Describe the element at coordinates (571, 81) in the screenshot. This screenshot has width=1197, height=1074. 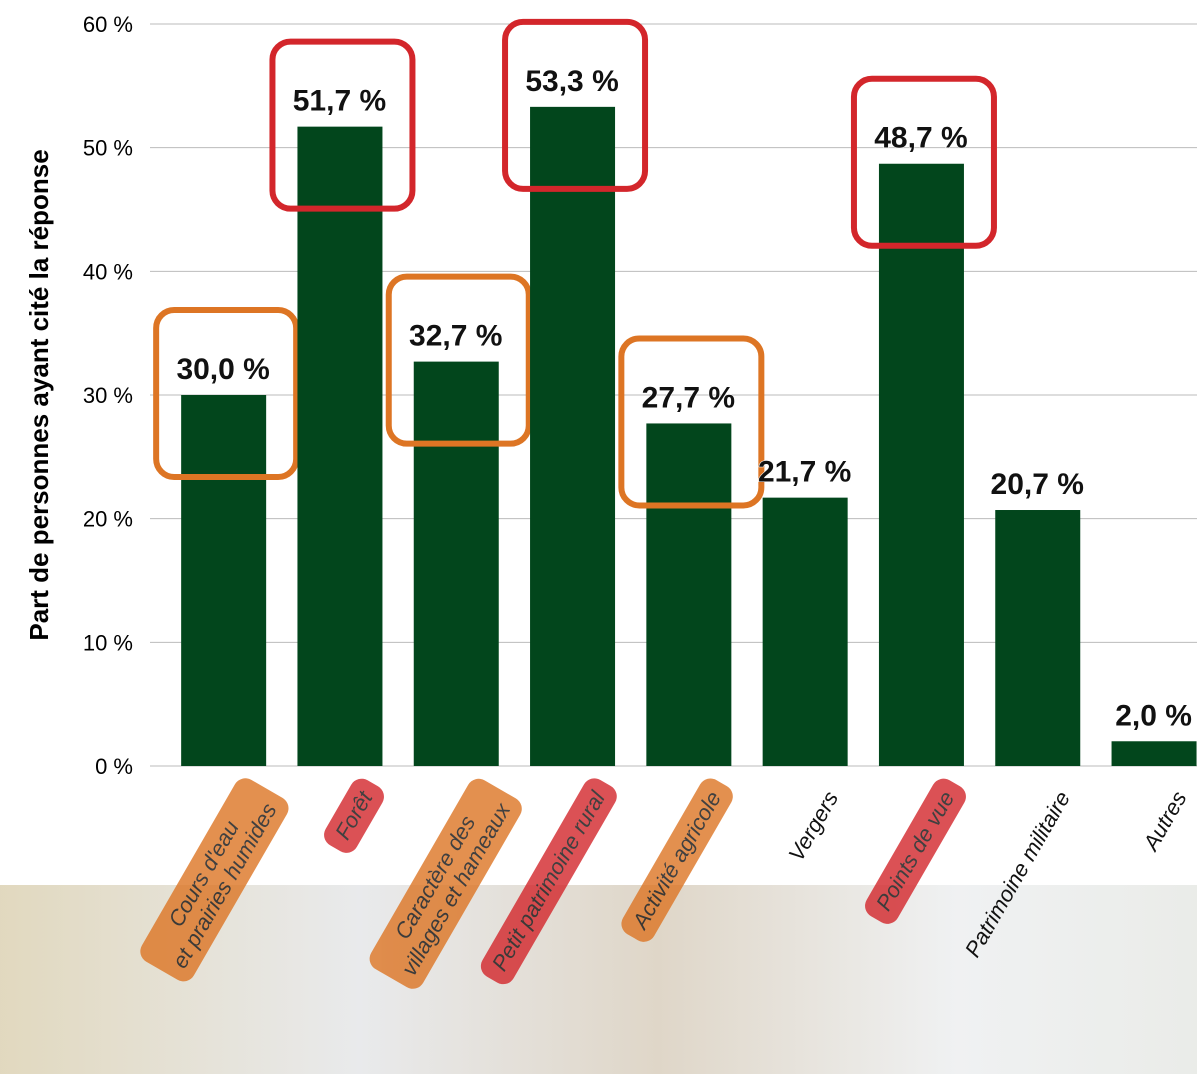
I see `value-label: 53,3 %` at that location.